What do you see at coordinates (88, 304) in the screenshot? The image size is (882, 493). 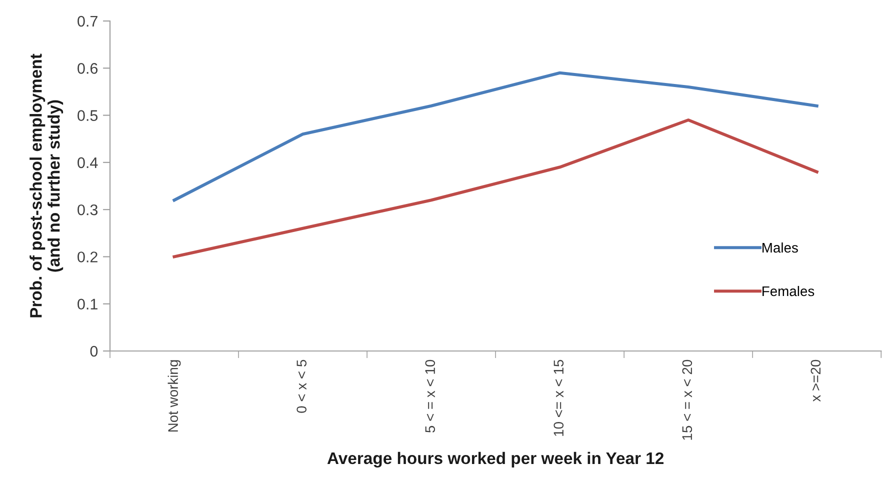 I see `y-tick-label: 0.1` at bounding box center [88, 304].